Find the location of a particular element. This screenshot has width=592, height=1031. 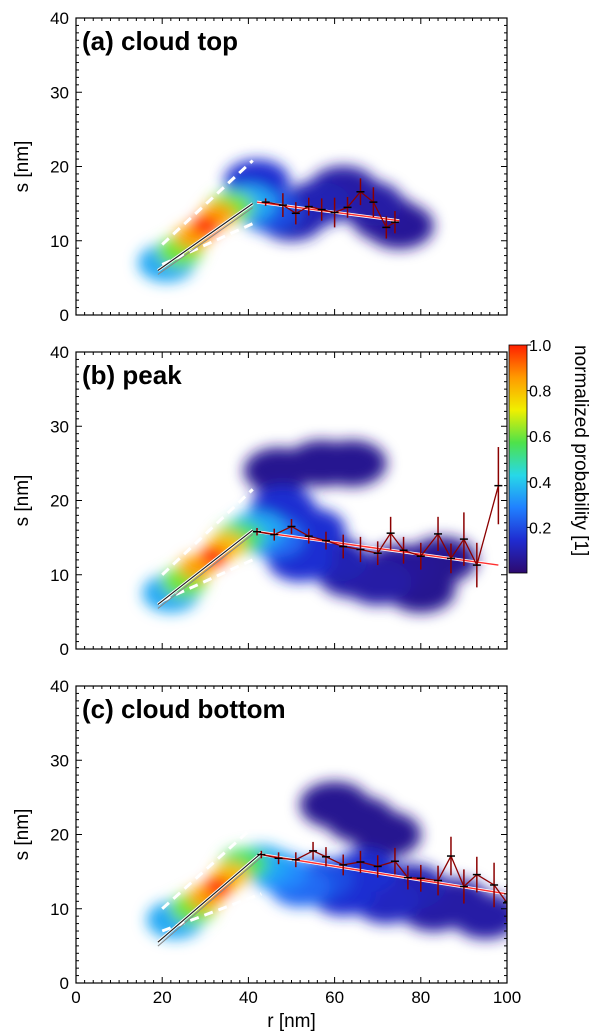

x-tick-label: 20 is located at coordinates (162, 997).